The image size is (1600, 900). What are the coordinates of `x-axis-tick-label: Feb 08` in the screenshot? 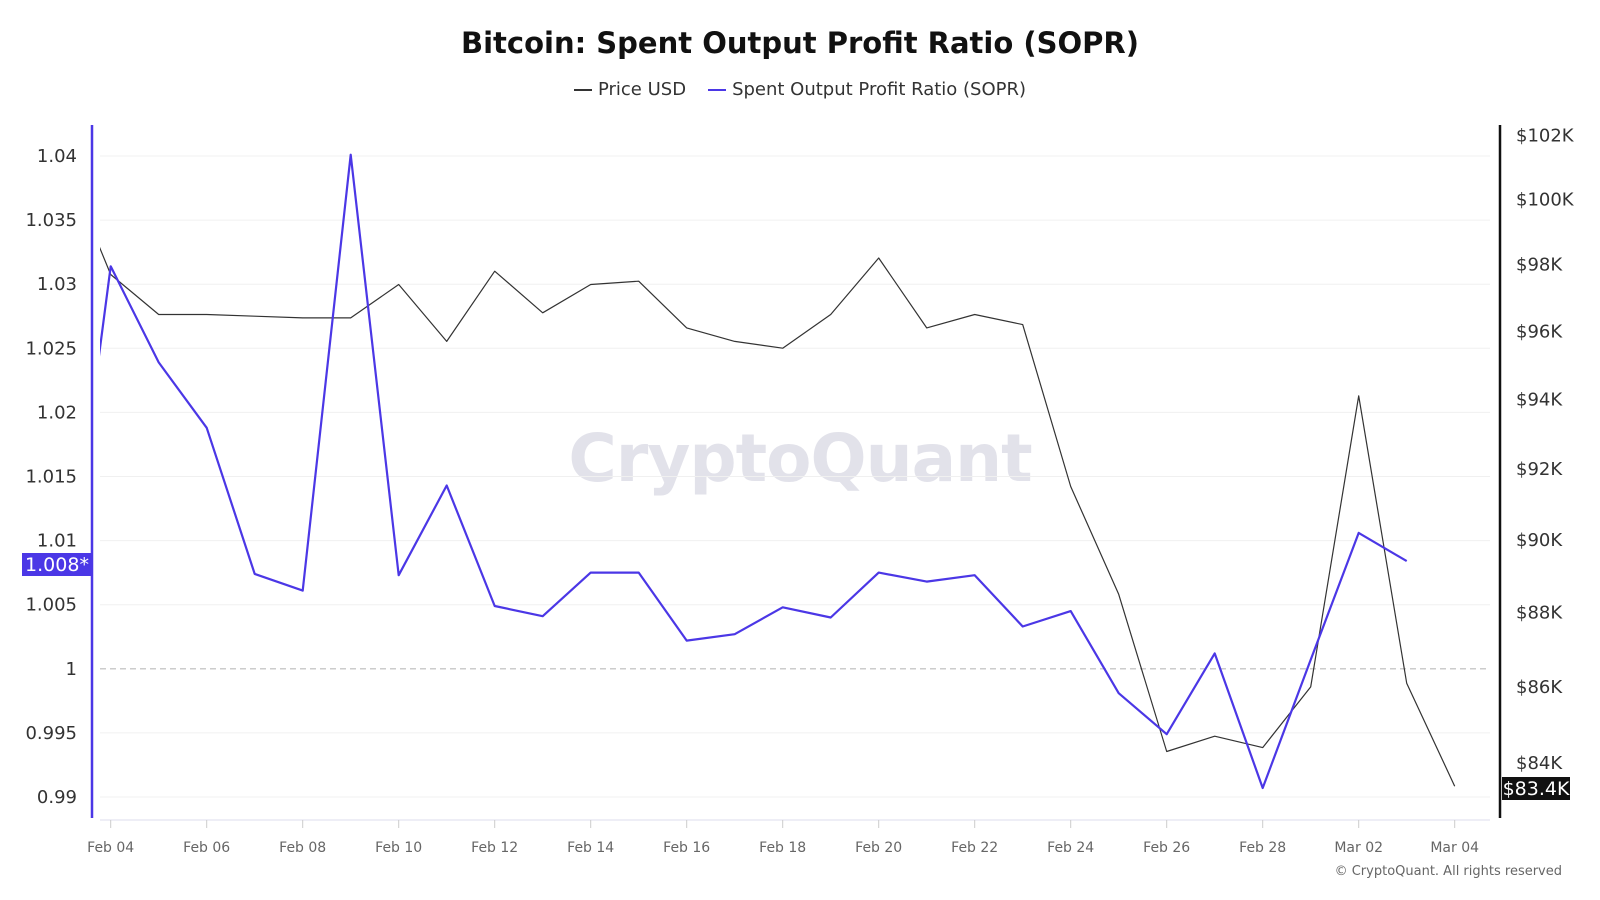 It's located at (302, 848).